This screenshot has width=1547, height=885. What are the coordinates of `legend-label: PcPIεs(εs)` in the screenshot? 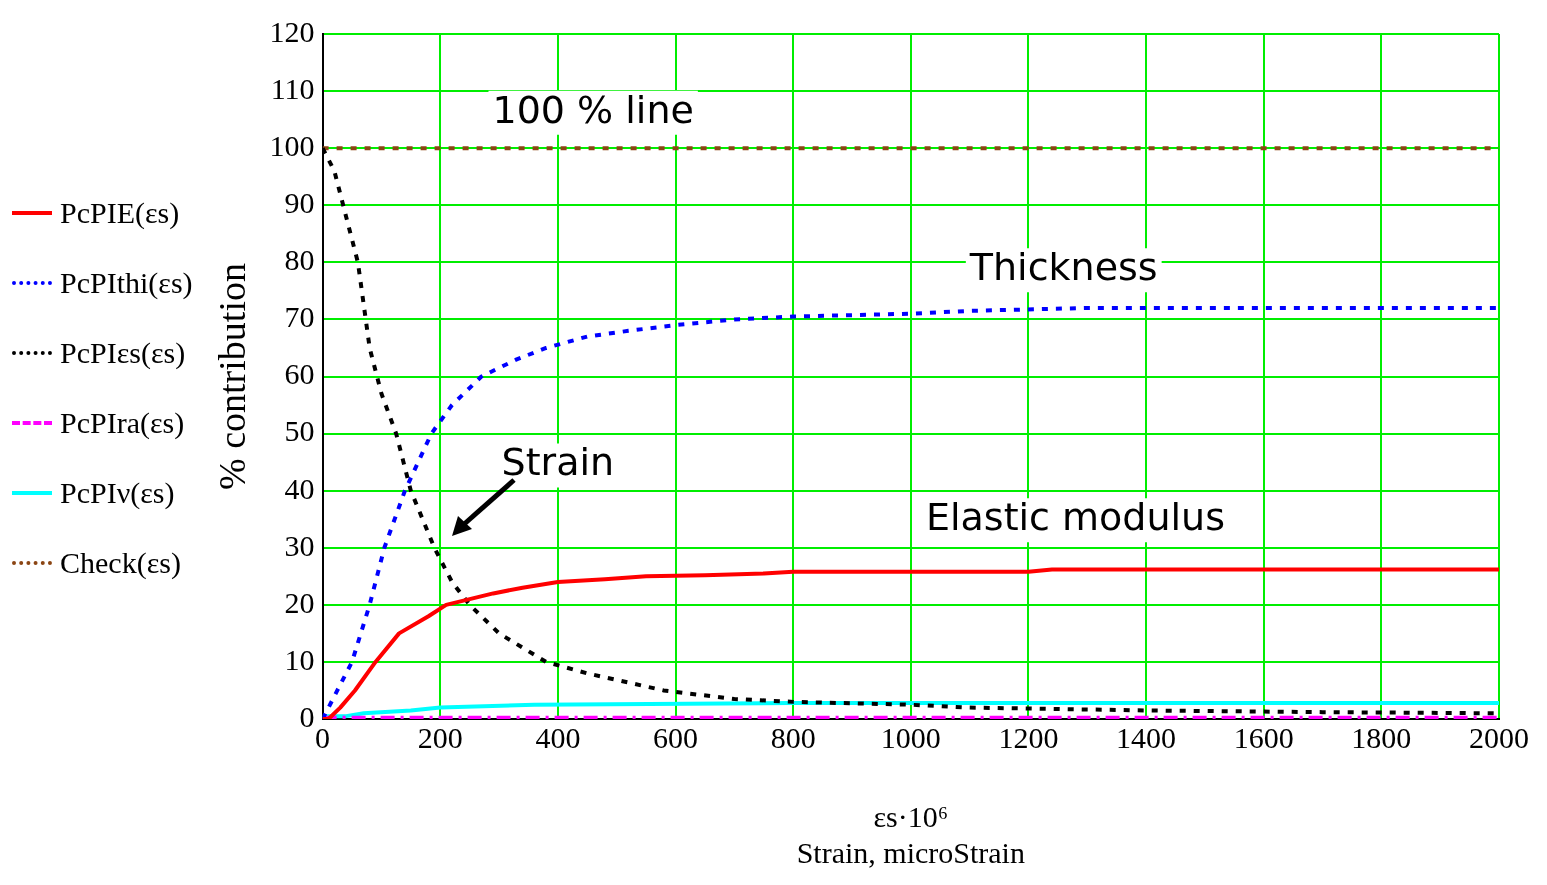 It's located at (123, 353).